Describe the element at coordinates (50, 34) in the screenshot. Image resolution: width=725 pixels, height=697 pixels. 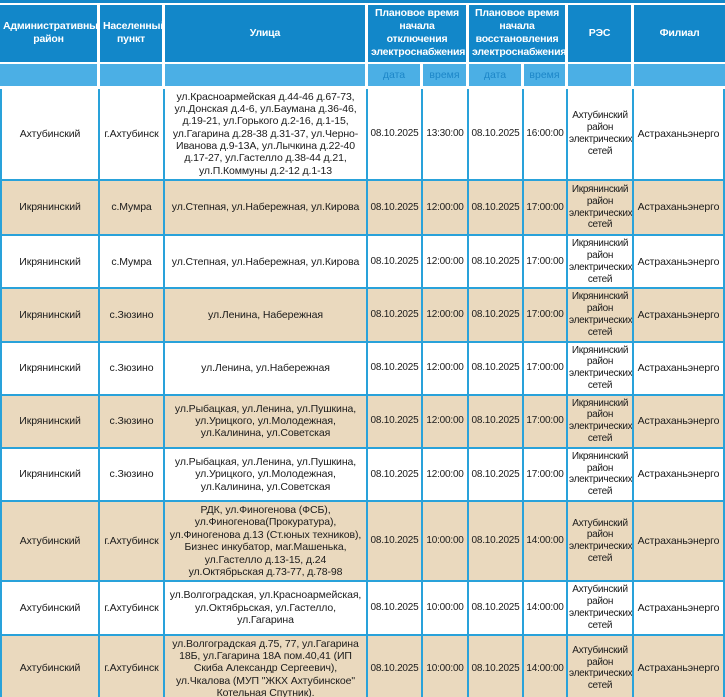
I see `col-header-district: Административный район` at that location.